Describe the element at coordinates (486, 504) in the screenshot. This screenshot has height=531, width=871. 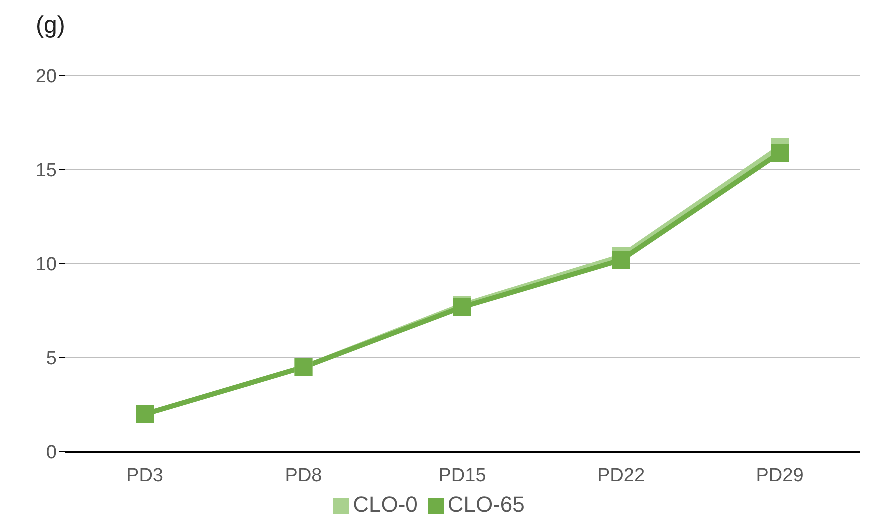
I see `legend-label: CLO-65` at that location.